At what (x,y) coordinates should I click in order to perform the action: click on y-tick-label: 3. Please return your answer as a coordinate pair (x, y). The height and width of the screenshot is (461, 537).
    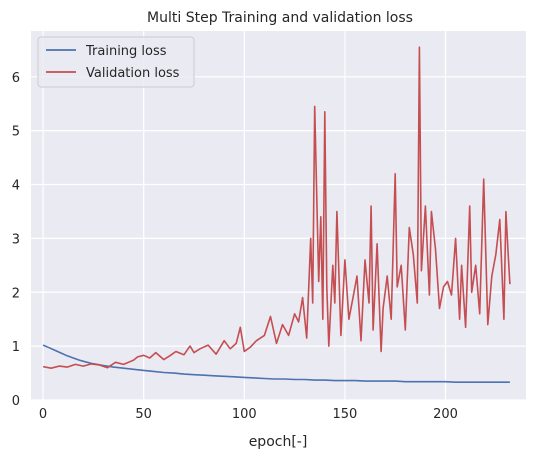
    Looking at the image, I should click on (16, 239).